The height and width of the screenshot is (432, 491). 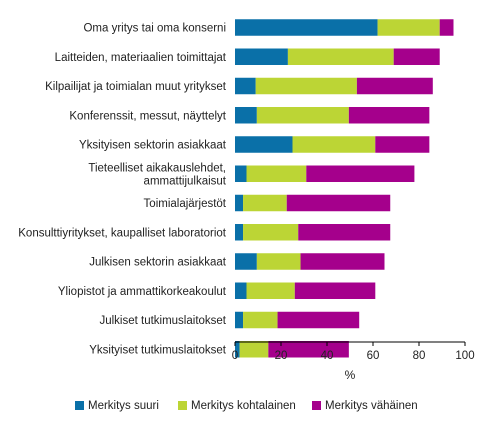 What do you see at coordinates (157, 168) in the screenshot?
I see `category-label-line: Tieteelliset aikakauslehdet,` at bounding box center [157, 168].